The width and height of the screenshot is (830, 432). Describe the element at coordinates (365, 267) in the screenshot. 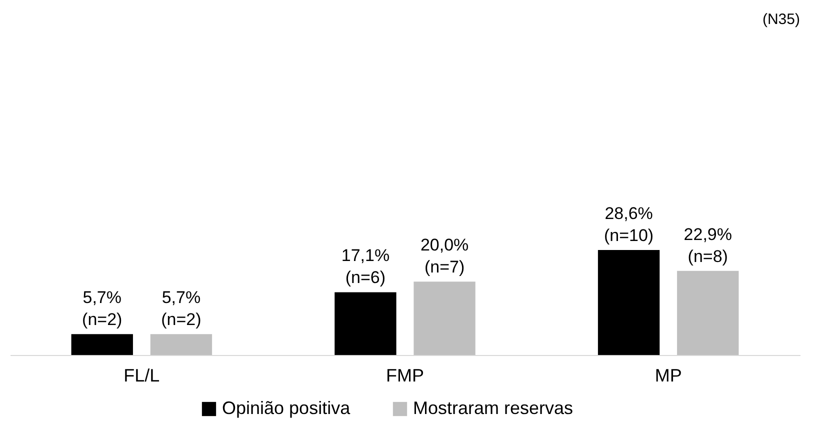

I see `data-label: 17,1% (n=6)` at that location.